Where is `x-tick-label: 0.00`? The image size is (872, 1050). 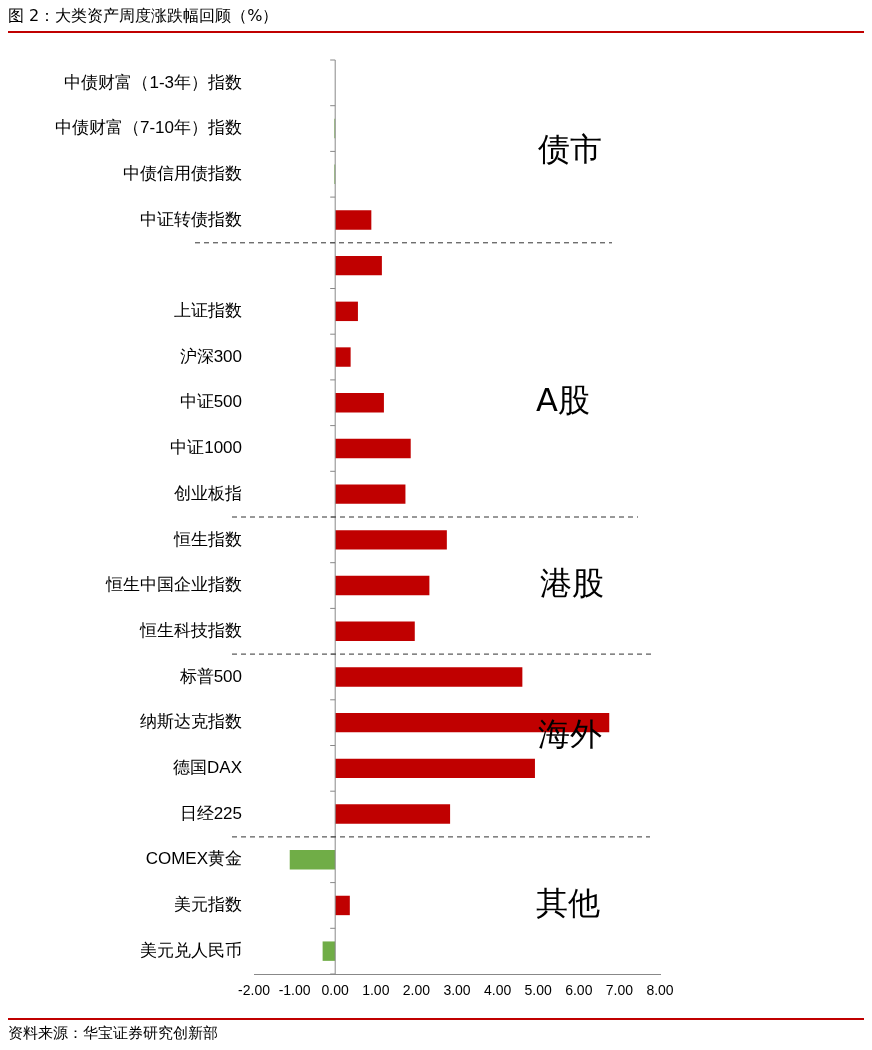
x-tick-label: 0.00 is located at coordinates (335, 990).